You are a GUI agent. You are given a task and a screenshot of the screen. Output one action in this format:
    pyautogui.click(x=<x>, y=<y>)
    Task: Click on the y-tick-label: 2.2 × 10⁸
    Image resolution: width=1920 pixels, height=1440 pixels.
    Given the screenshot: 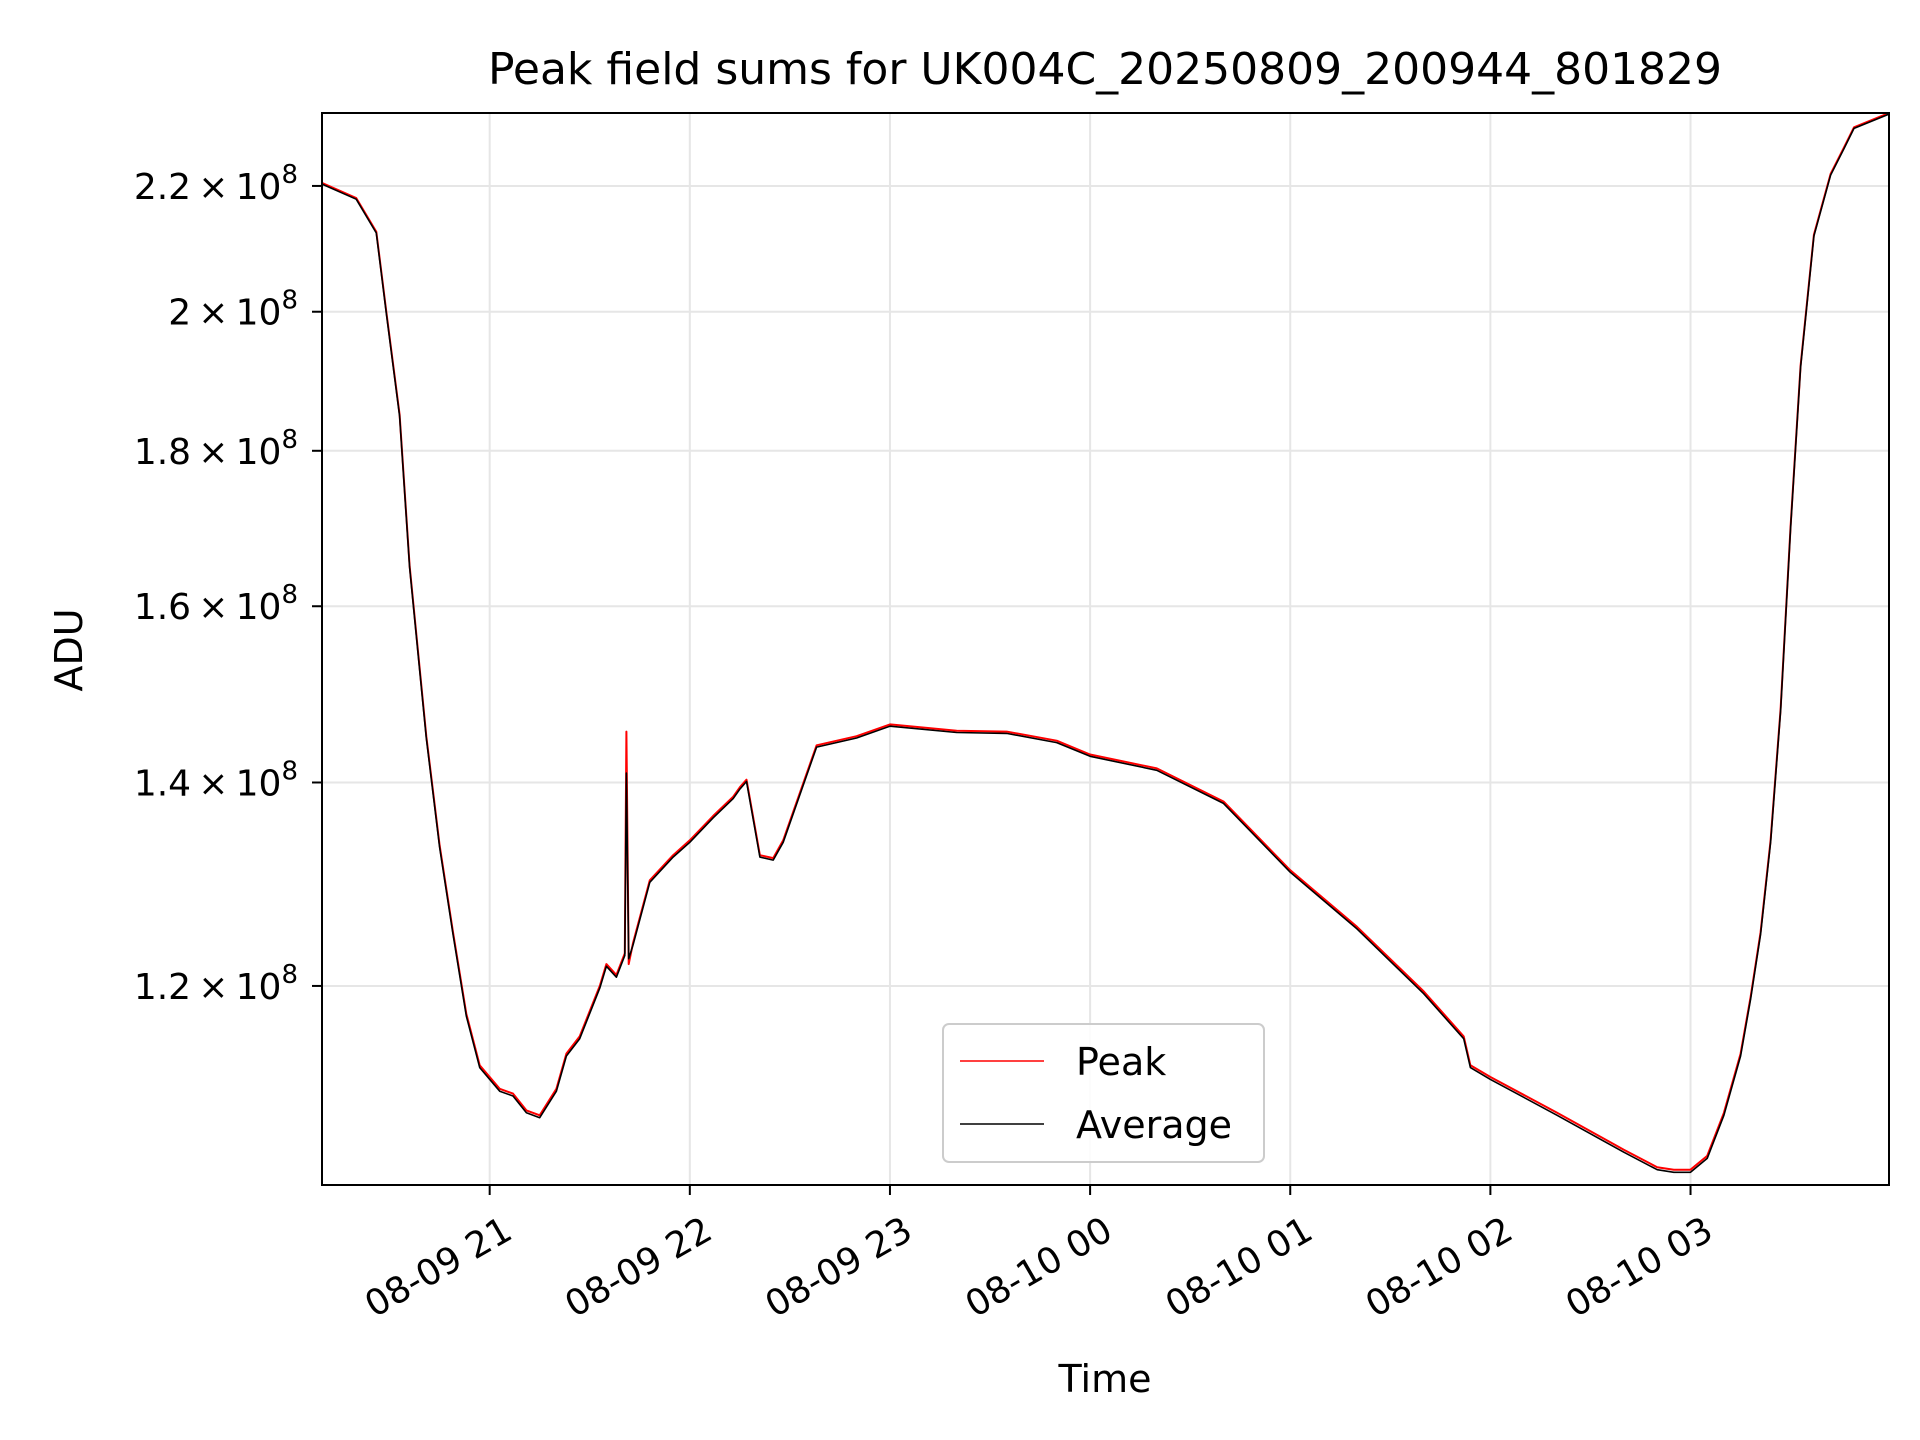 What is the action you would take?
    pyautogui.click(x=216, y=184)
    